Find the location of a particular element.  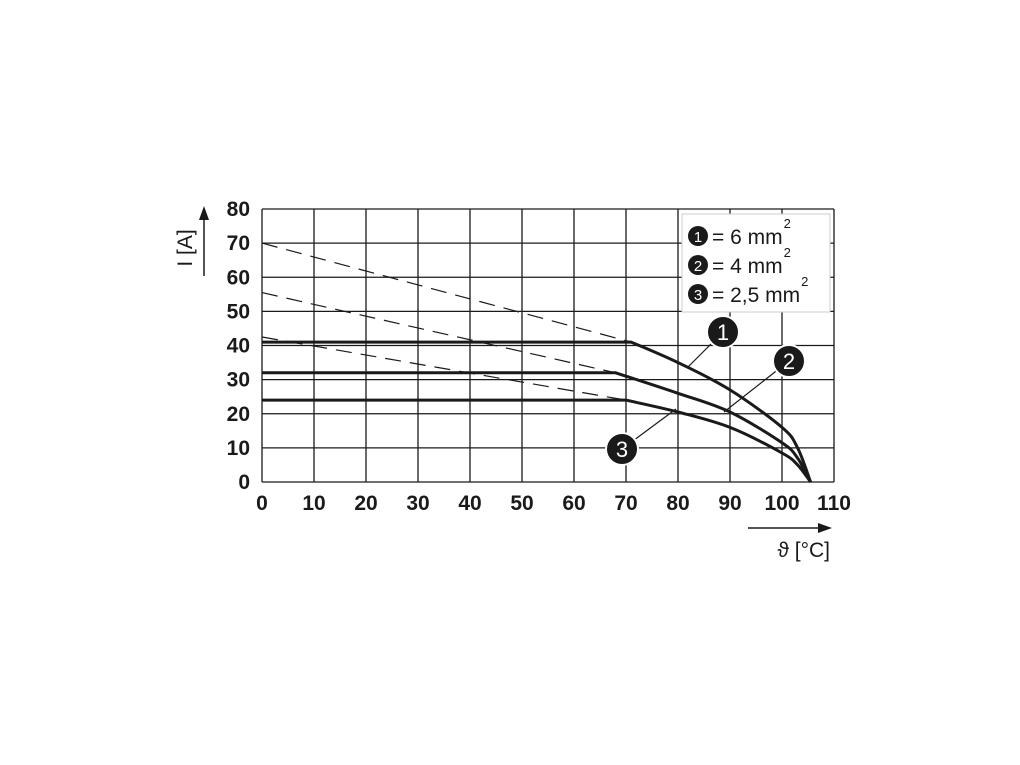

x-tick-label: 50 is located at coordinates (521, 503).